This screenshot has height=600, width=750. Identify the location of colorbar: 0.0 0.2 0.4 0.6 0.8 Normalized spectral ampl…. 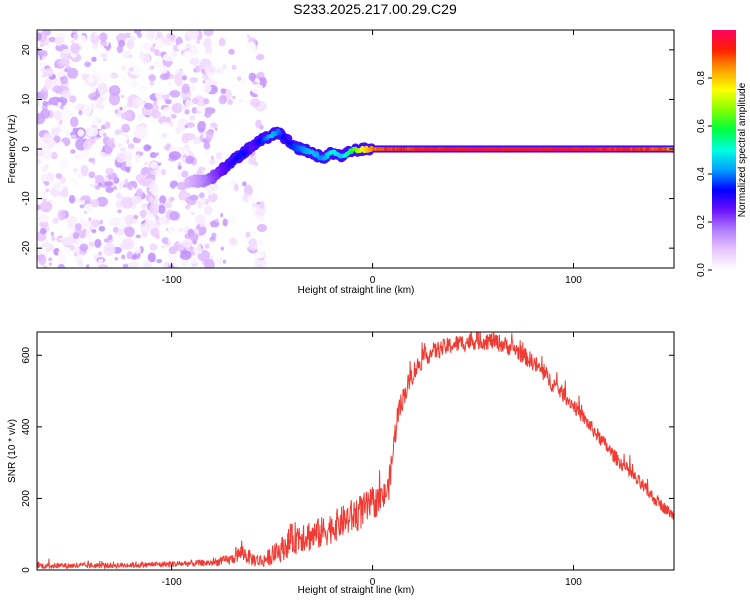
(722, 153).